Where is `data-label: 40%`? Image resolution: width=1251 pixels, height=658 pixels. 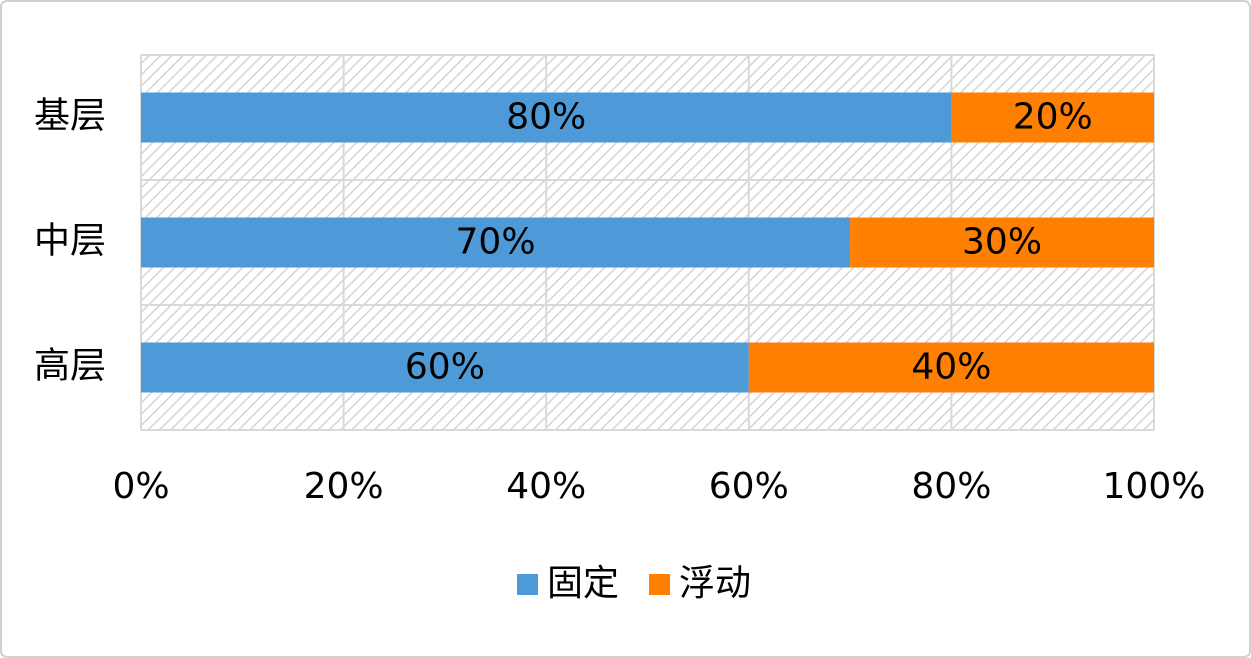 data-label: 40% is located at coordinates (951, 367).